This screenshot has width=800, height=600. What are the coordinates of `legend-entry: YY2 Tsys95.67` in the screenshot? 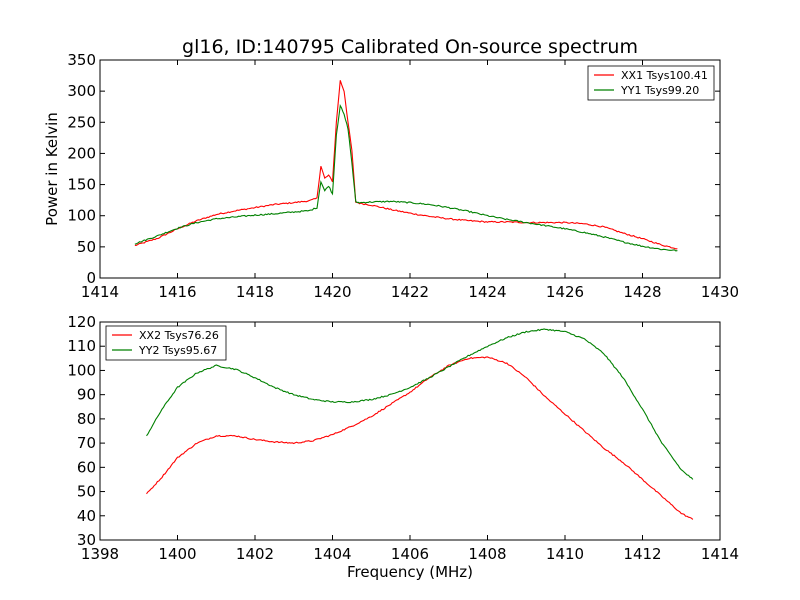 It's located at (177, 350).